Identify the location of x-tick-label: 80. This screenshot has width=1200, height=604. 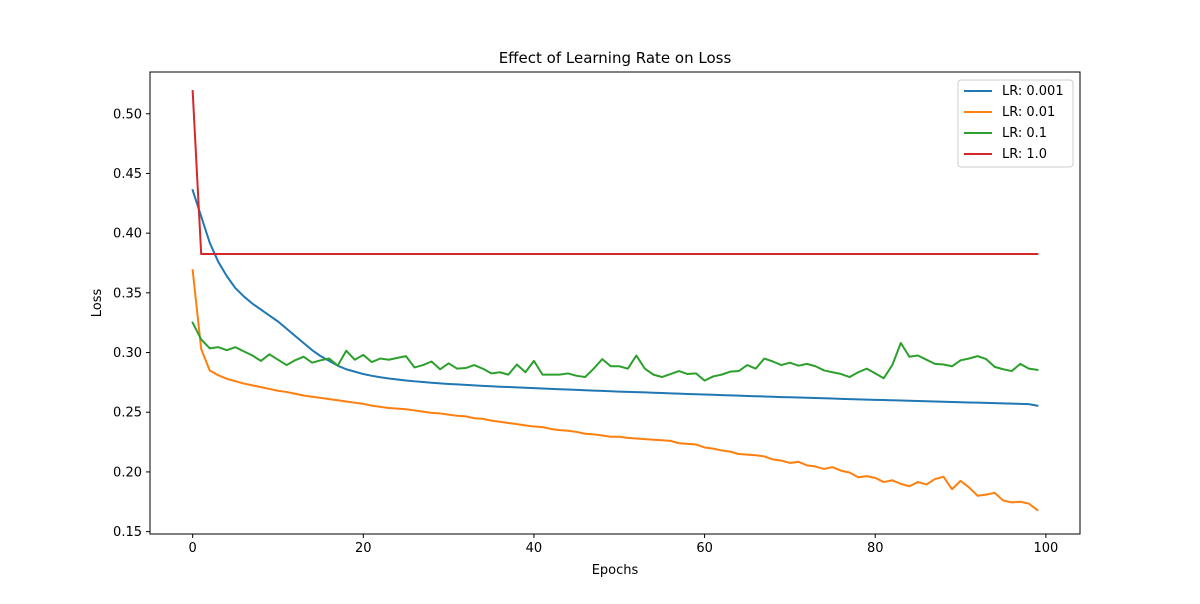
(875, 548).